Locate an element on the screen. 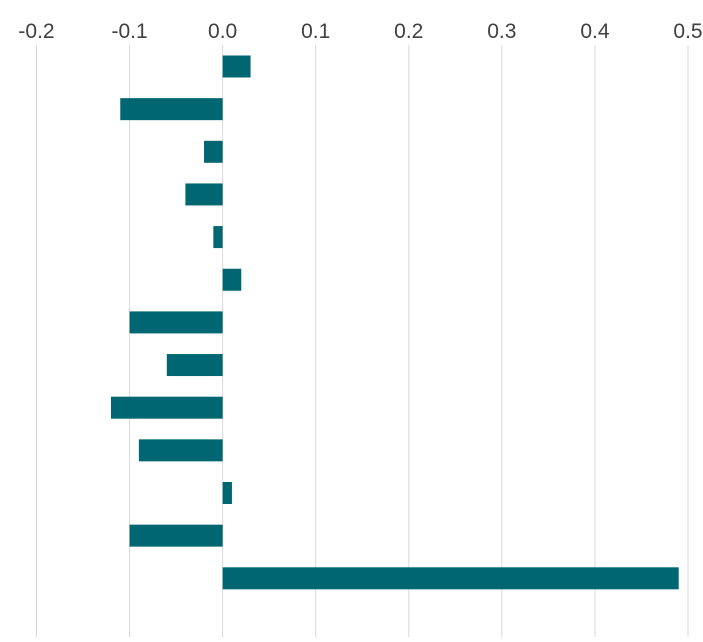 The width and height of the screenshot is (703, 642). x-tick-label: 0.1 is located at coordinates (315, 31).